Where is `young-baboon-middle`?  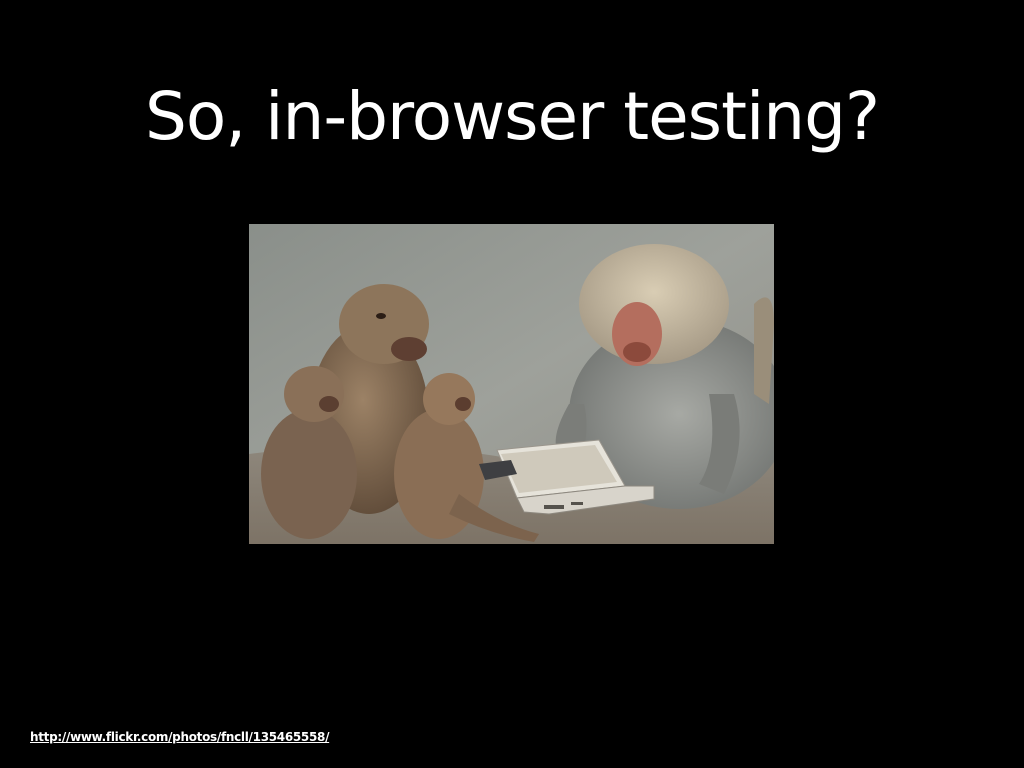 young-baboon-middle is located at coordinates (466, 457).